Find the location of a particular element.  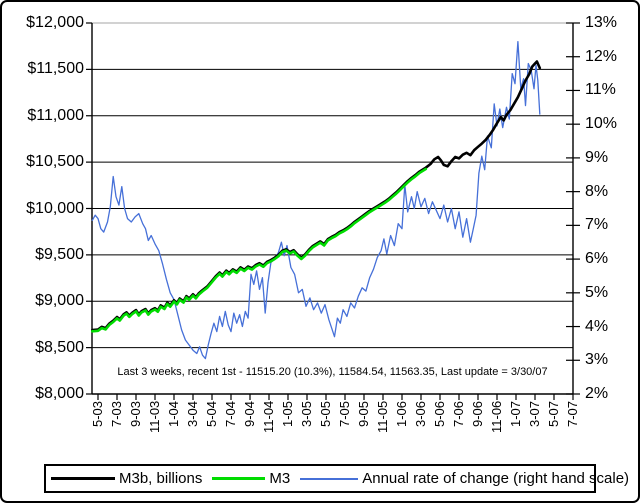

y-left-tick-label: $11,000 is located at coordinates (55, 115).